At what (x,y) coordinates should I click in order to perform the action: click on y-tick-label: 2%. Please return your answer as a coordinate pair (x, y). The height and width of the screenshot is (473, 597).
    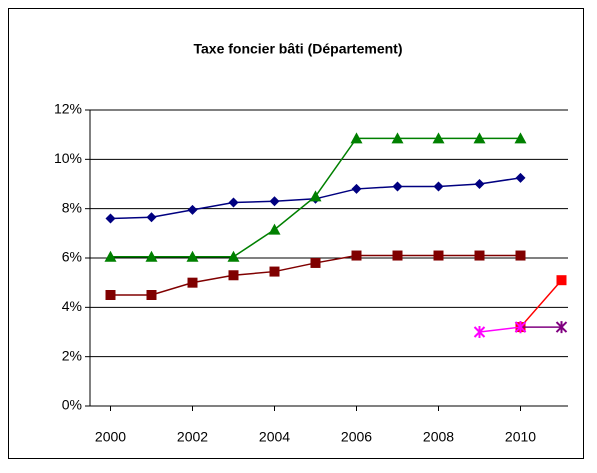
    Looking at the image, I should click on (72, 355).